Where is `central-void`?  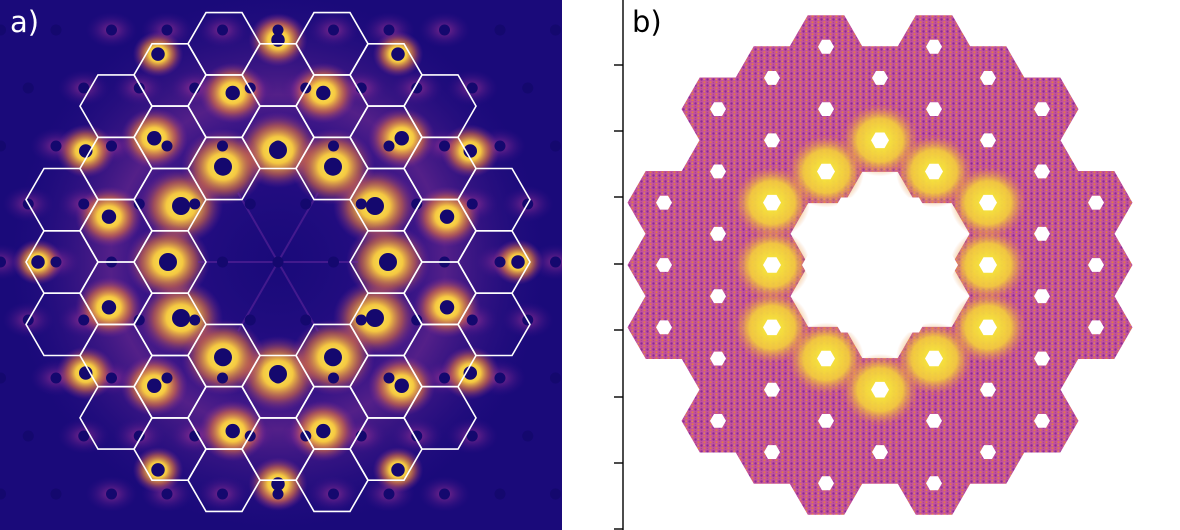
central-void is located at coordinates (880, 265).